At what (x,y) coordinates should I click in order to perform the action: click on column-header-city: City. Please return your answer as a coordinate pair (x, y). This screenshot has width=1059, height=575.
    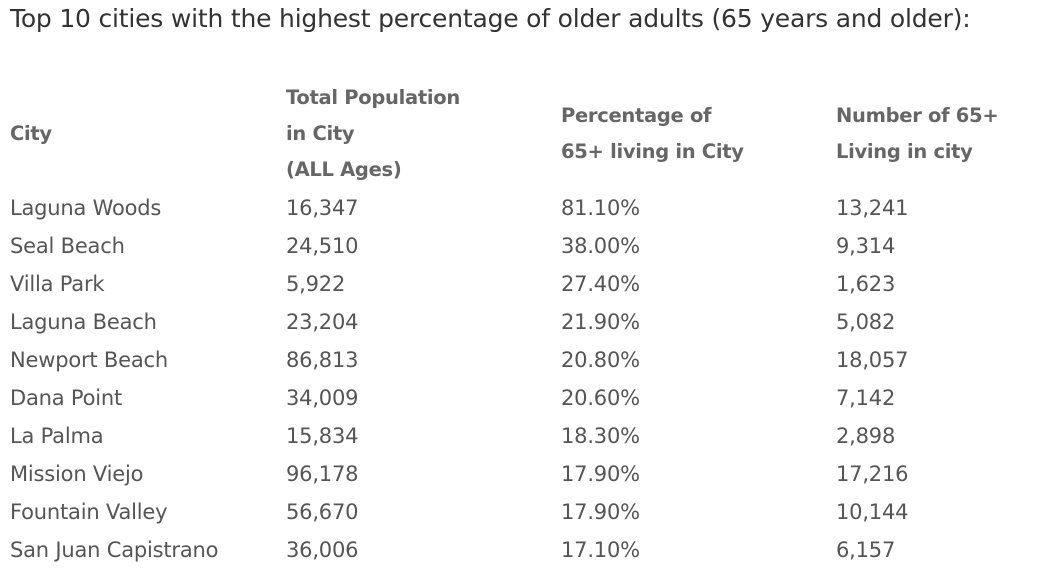
    Looking at the image, I should click on (31, 134).